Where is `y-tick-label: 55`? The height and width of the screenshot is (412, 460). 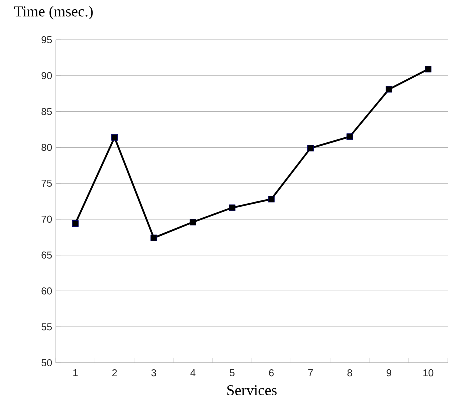 y-tick-label: 55 is located at coordinates (47, 327).